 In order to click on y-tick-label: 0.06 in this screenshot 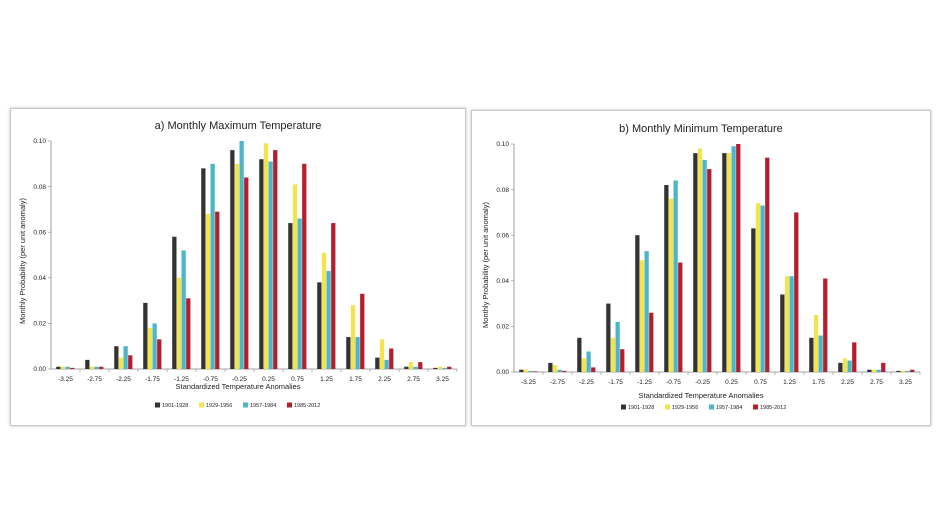, I will do `click(39, 232)`.